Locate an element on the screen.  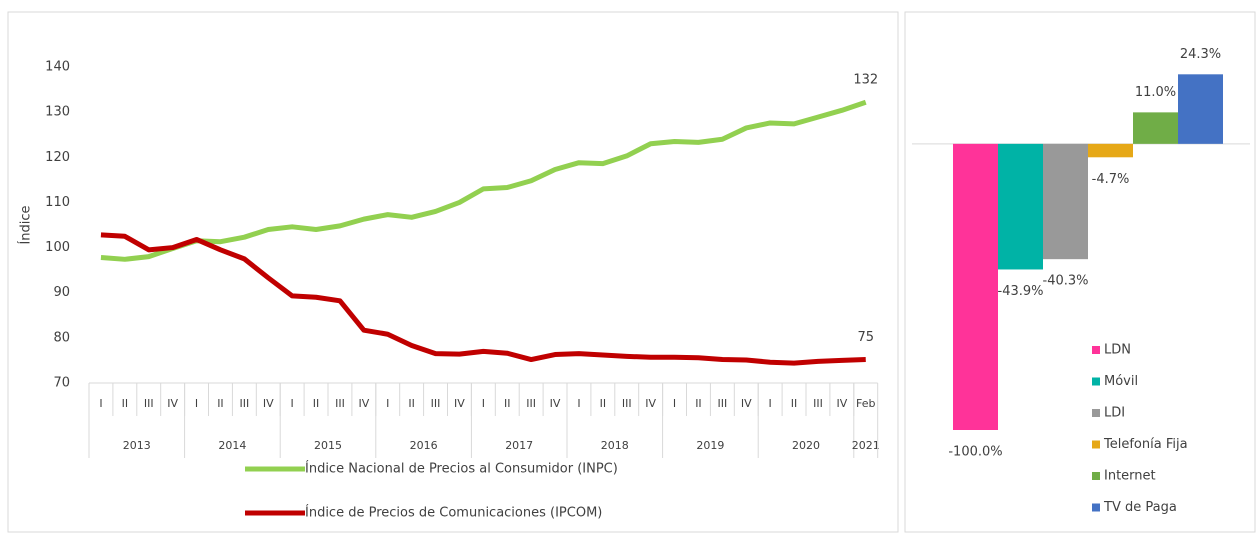
y-tick-label: 130 is located at coordinates (57, 112).